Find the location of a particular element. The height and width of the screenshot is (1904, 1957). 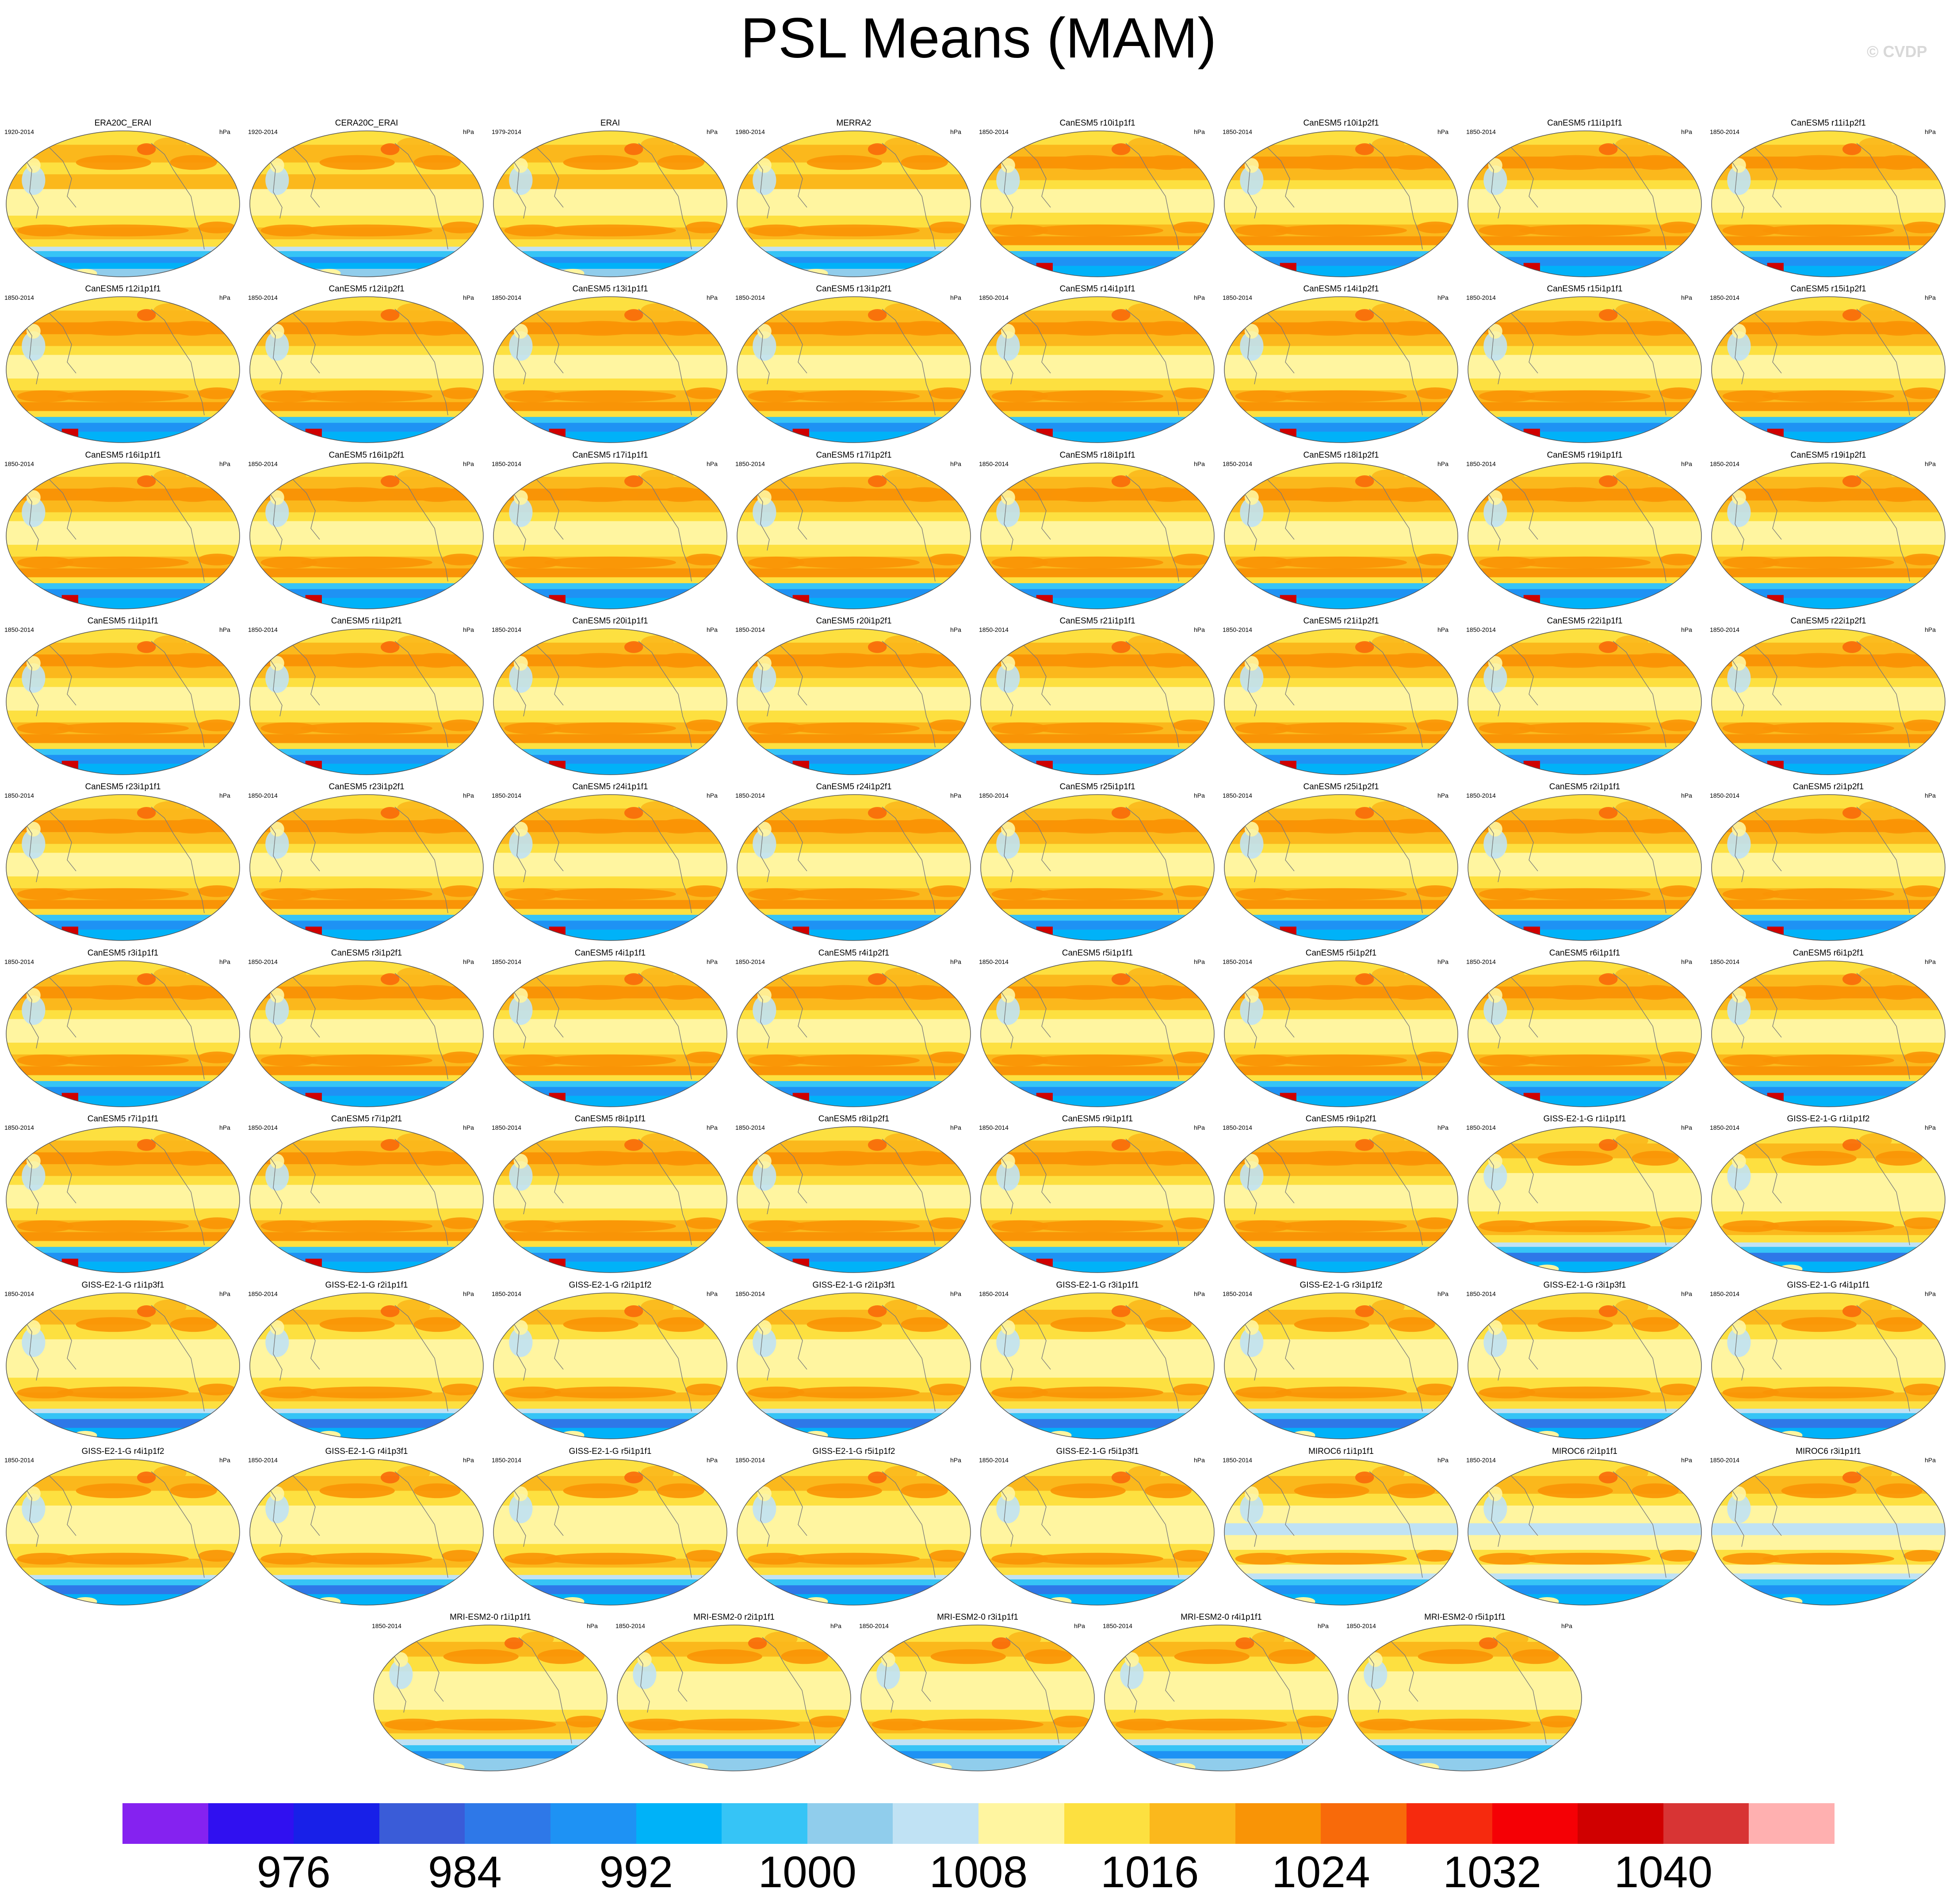

map-panel: GISS-E2-1-G r3i1p1f1 1850-2014 hPa is located at coordinates (1097, 1360).